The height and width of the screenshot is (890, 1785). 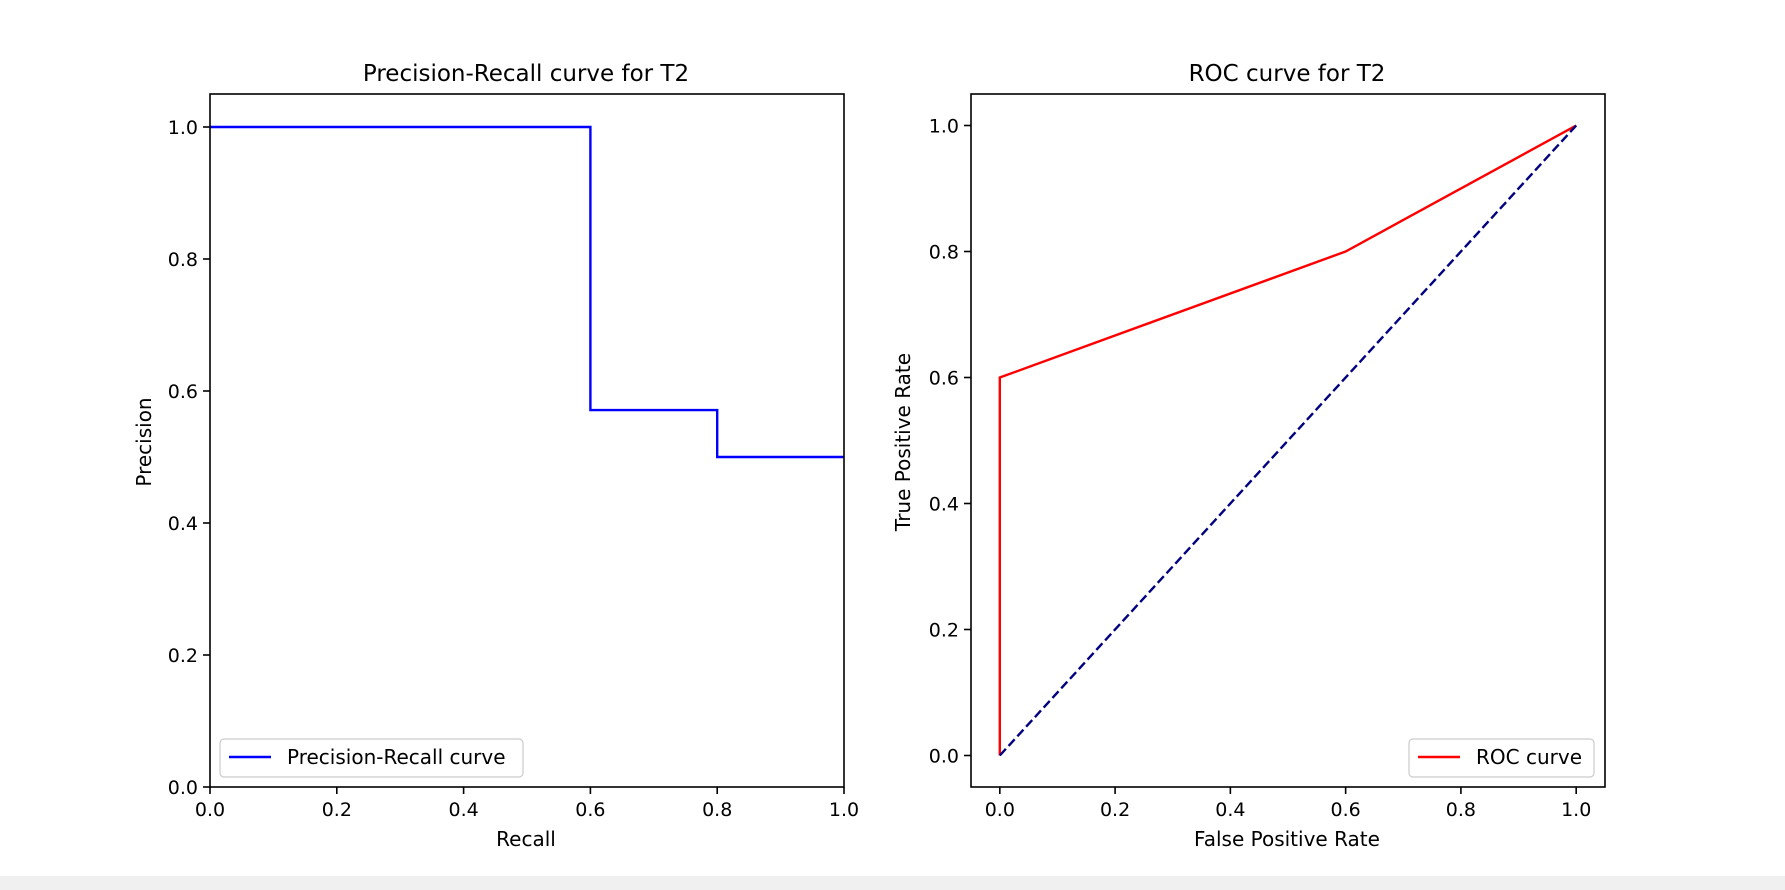 I want to click on bottom-strip, so click(x=892, y=883).